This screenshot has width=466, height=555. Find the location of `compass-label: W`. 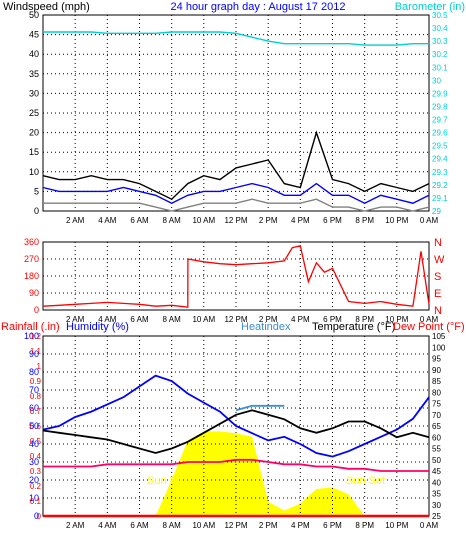

compass-label: W is located at coordinates (439, 260).